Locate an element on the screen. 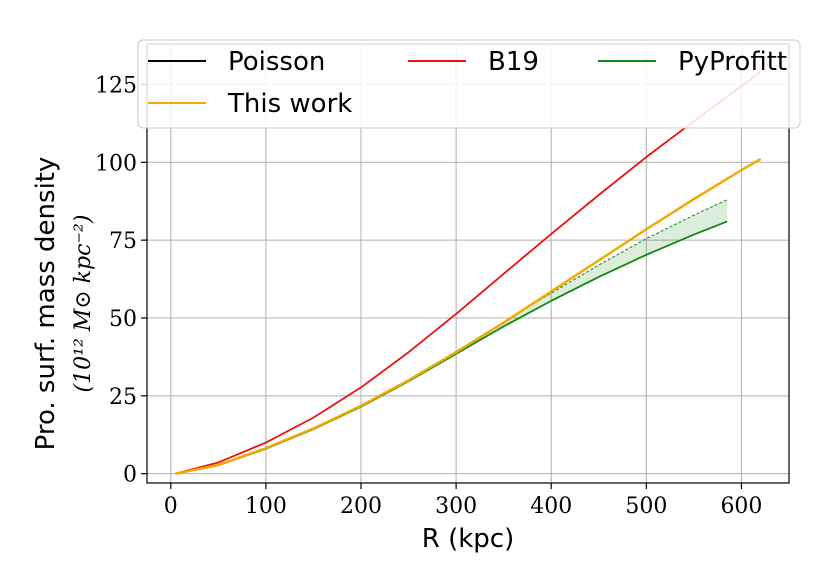 The image size is (830, 581). x-axis-label: R (kpc) is located at coordinates (468, 539).